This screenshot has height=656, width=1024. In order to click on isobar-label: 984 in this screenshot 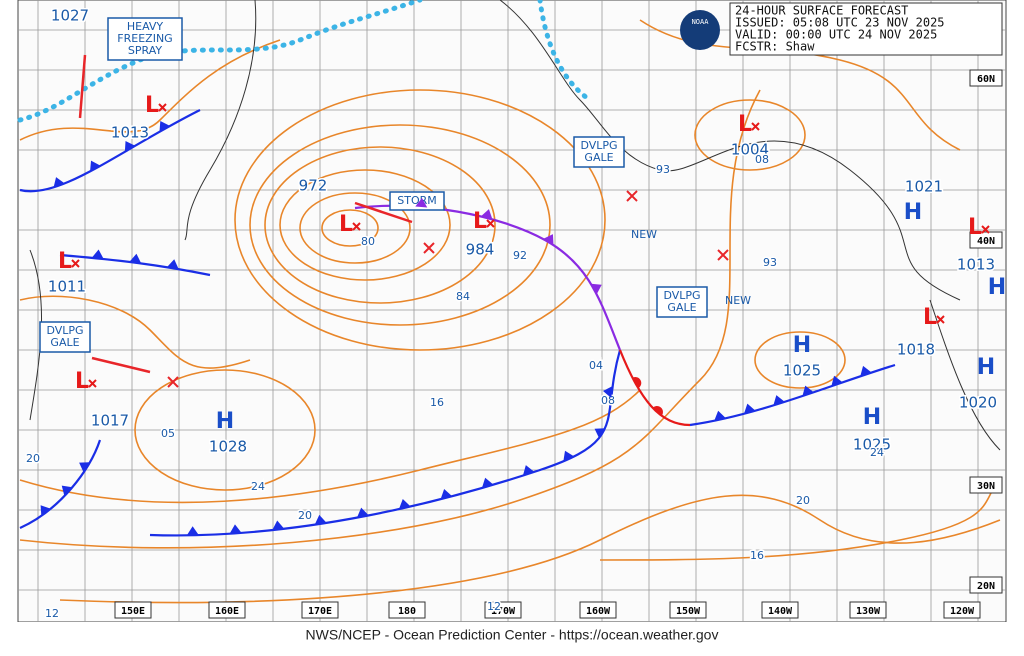, I will do `click(480, 250)`.